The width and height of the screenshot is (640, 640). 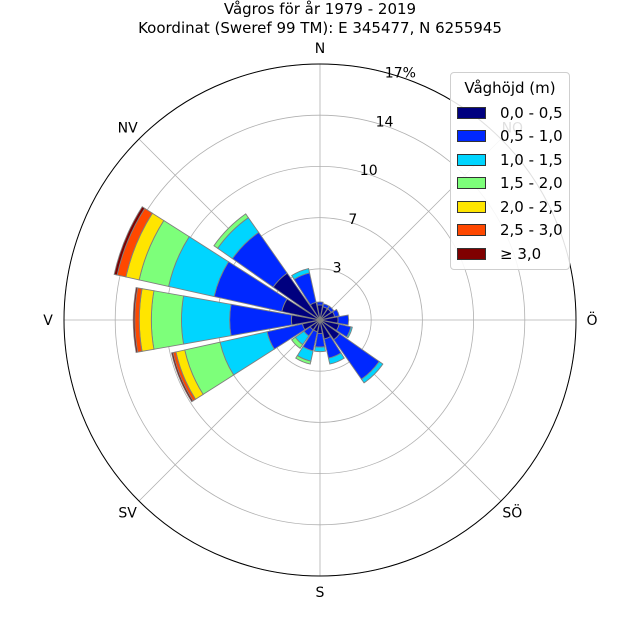 I want to click on legend-item: ≥ 3,0, so click(x=510, y=254).